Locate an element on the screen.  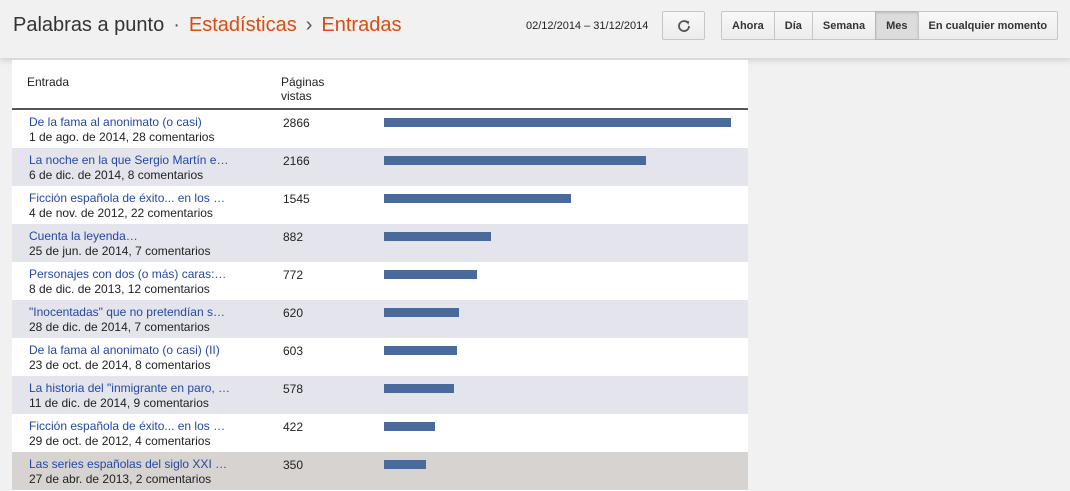
period-option: Ahora is located at coordinates (748, 25).